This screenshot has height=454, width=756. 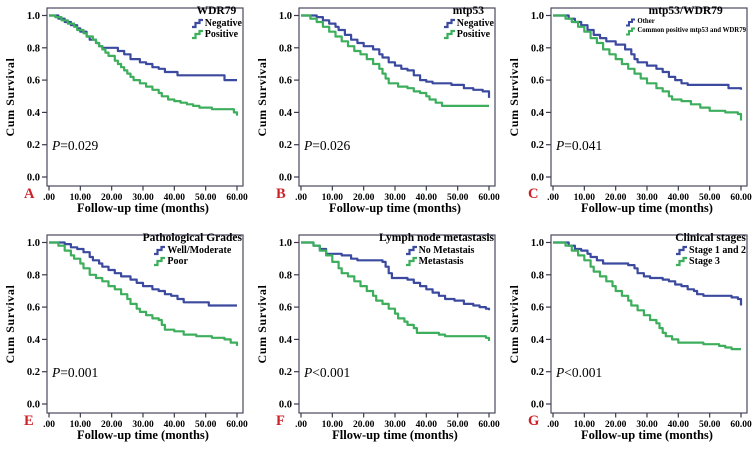 What do you see at coordinates (685, 27) in the screenshot?
I see `legend-items: Other Common positive mtp53 and WDR79` at bounding box center [685, 27].